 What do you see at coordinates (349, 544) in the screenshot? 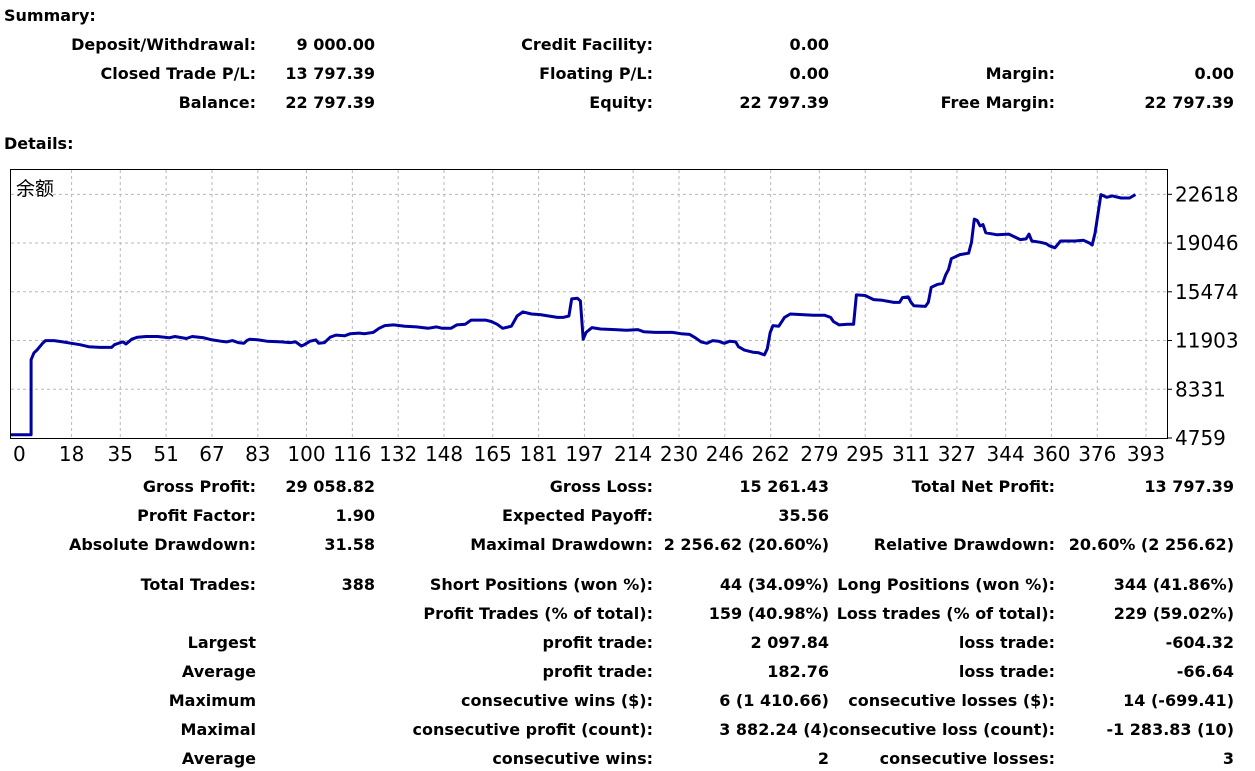
I see `absolute-drawdown-value: 31.58` at bounding box center [349, 544].